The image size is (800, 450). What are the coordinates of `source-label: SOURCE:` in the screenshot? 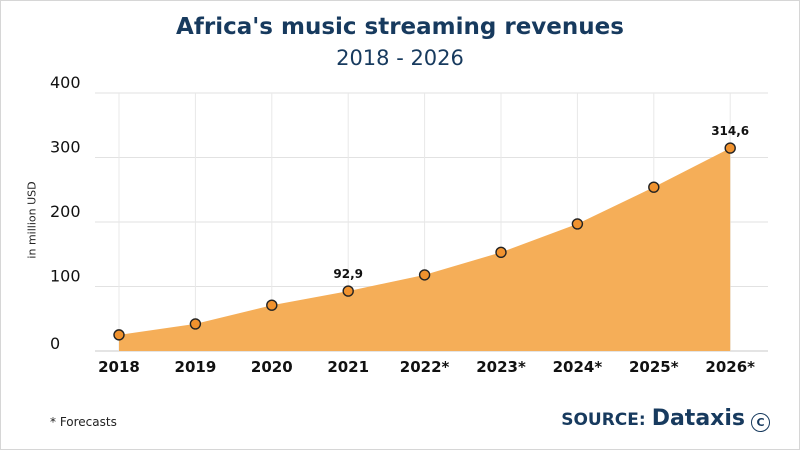 It's located at (603, 420).